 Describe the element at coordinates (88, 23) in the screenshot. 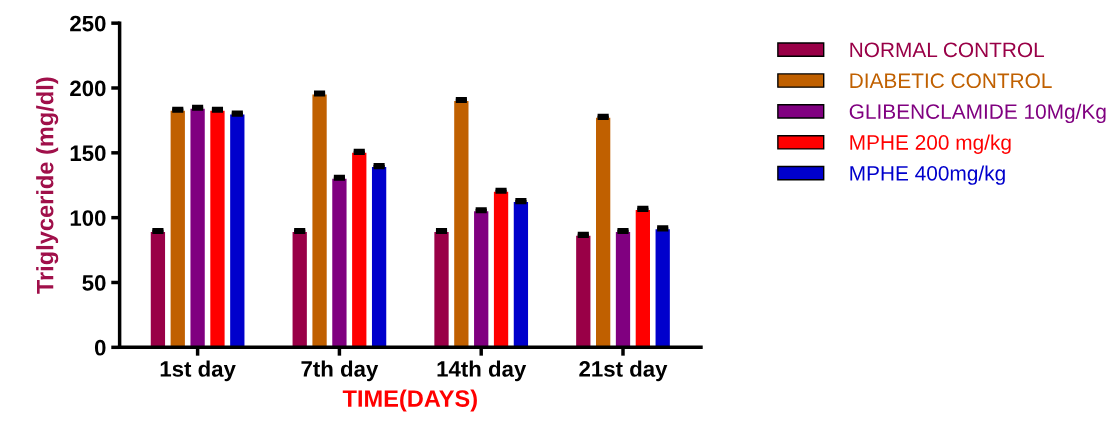

I see `y-tick-label: 250` at that location.